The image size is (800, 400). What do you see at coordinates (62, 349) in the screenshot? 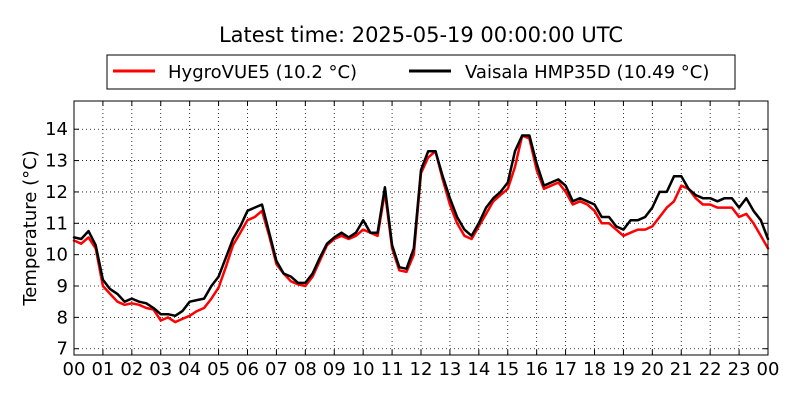
I see `y-tick-label: 7` at bounding box center [62, 349].